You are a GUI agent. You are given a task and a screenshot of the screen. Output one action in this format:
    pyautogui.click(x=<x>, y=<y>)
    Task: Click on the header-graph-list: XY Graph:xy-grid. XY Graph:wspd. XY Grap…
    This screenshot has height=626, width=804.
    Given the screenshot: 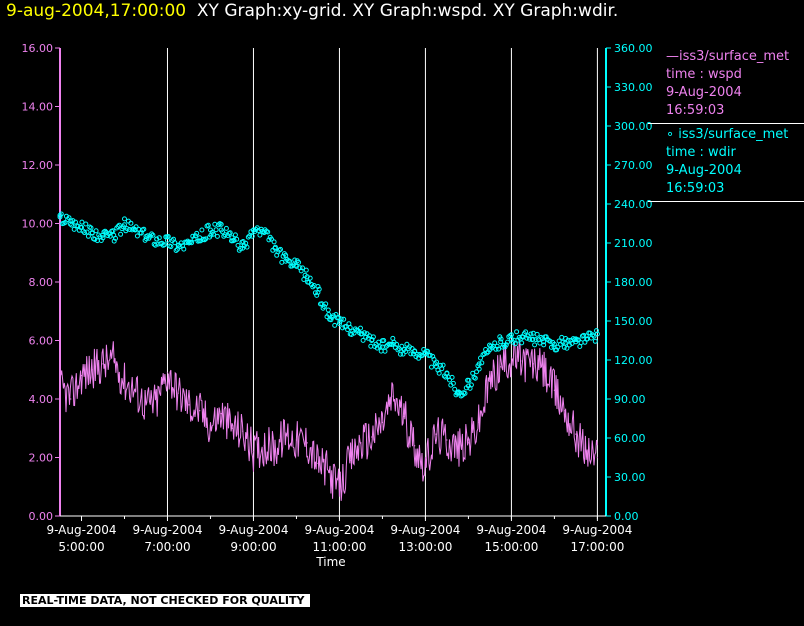 What is the action you would take?
    pyautogui.click(x=407, y=11)
    